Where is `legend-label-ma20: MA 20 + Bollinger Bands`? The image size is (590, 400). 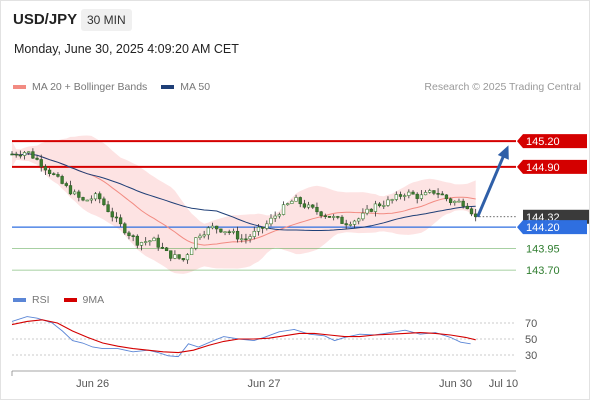 legend-label-ma20: MA 20 + Bollinger Bands is located at coordinates (90, 87).